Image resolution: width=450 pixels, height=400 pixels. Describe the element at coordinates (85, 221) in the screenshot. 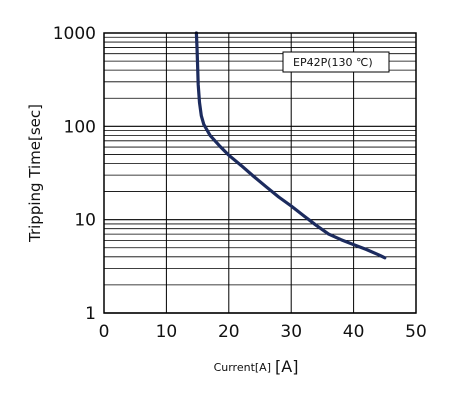

I see `y-tick-label: 10` at that location.